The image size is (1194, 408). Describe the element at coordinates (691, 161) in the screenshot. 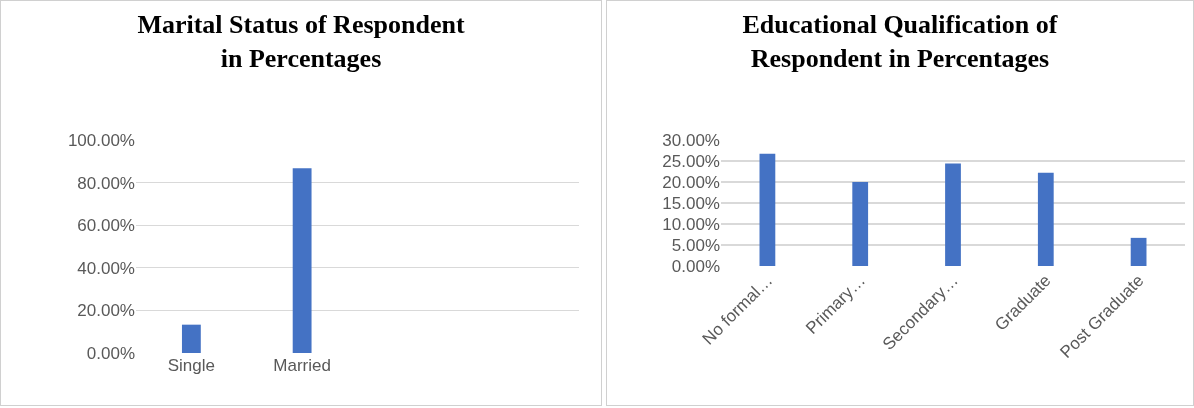

I see `y-tick-label: 25.00%` at that location.